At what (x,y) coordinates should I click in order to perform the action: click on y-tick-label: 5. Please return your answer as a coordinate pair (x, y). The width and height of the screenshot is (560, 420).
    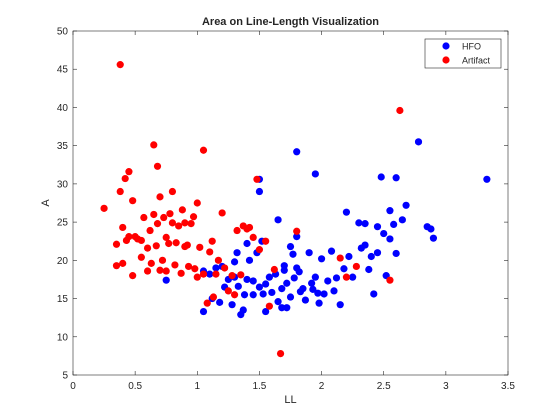
    Looking at the image, I should click on (65, 376).